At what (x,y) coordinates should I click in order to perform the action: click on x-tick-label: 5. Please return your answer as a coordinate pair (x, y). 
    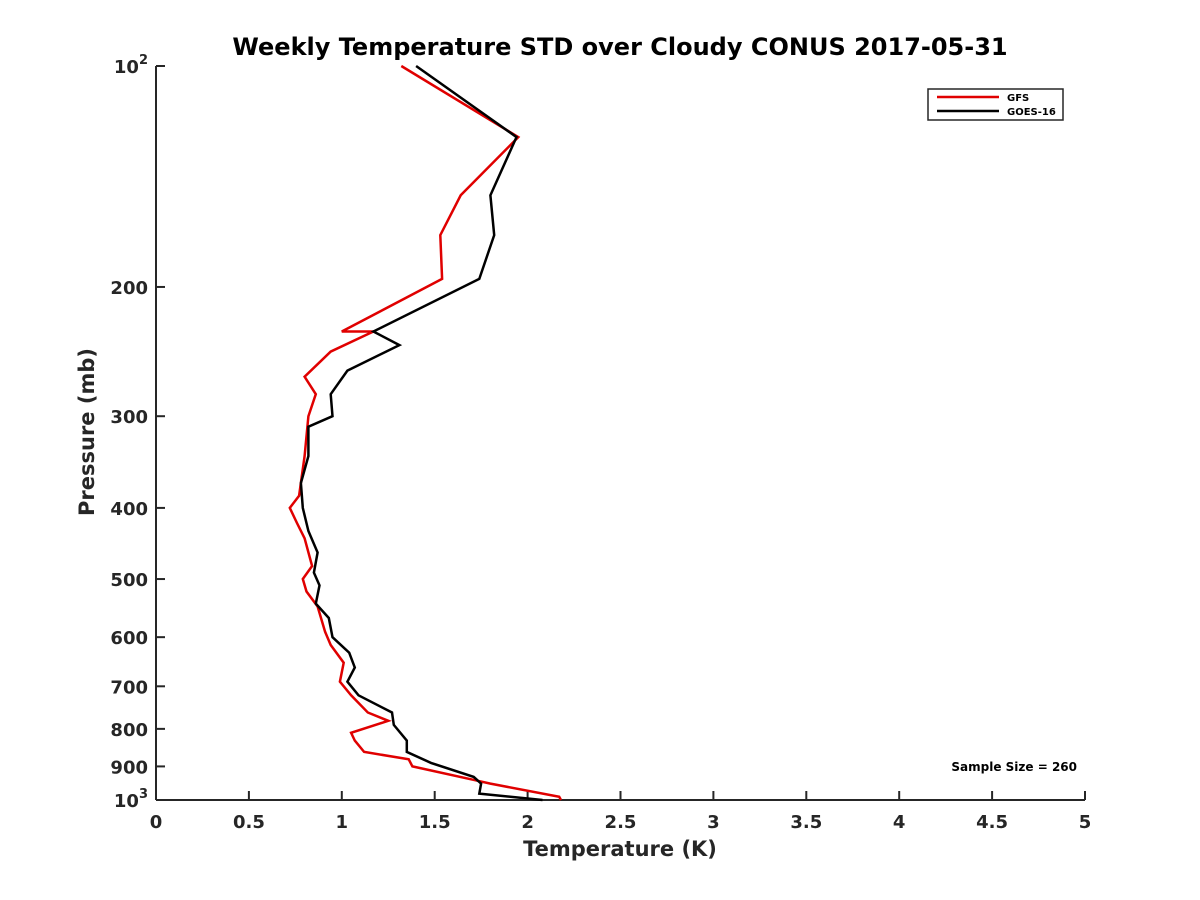
    Looking at the image, I should click on (1085, 822).